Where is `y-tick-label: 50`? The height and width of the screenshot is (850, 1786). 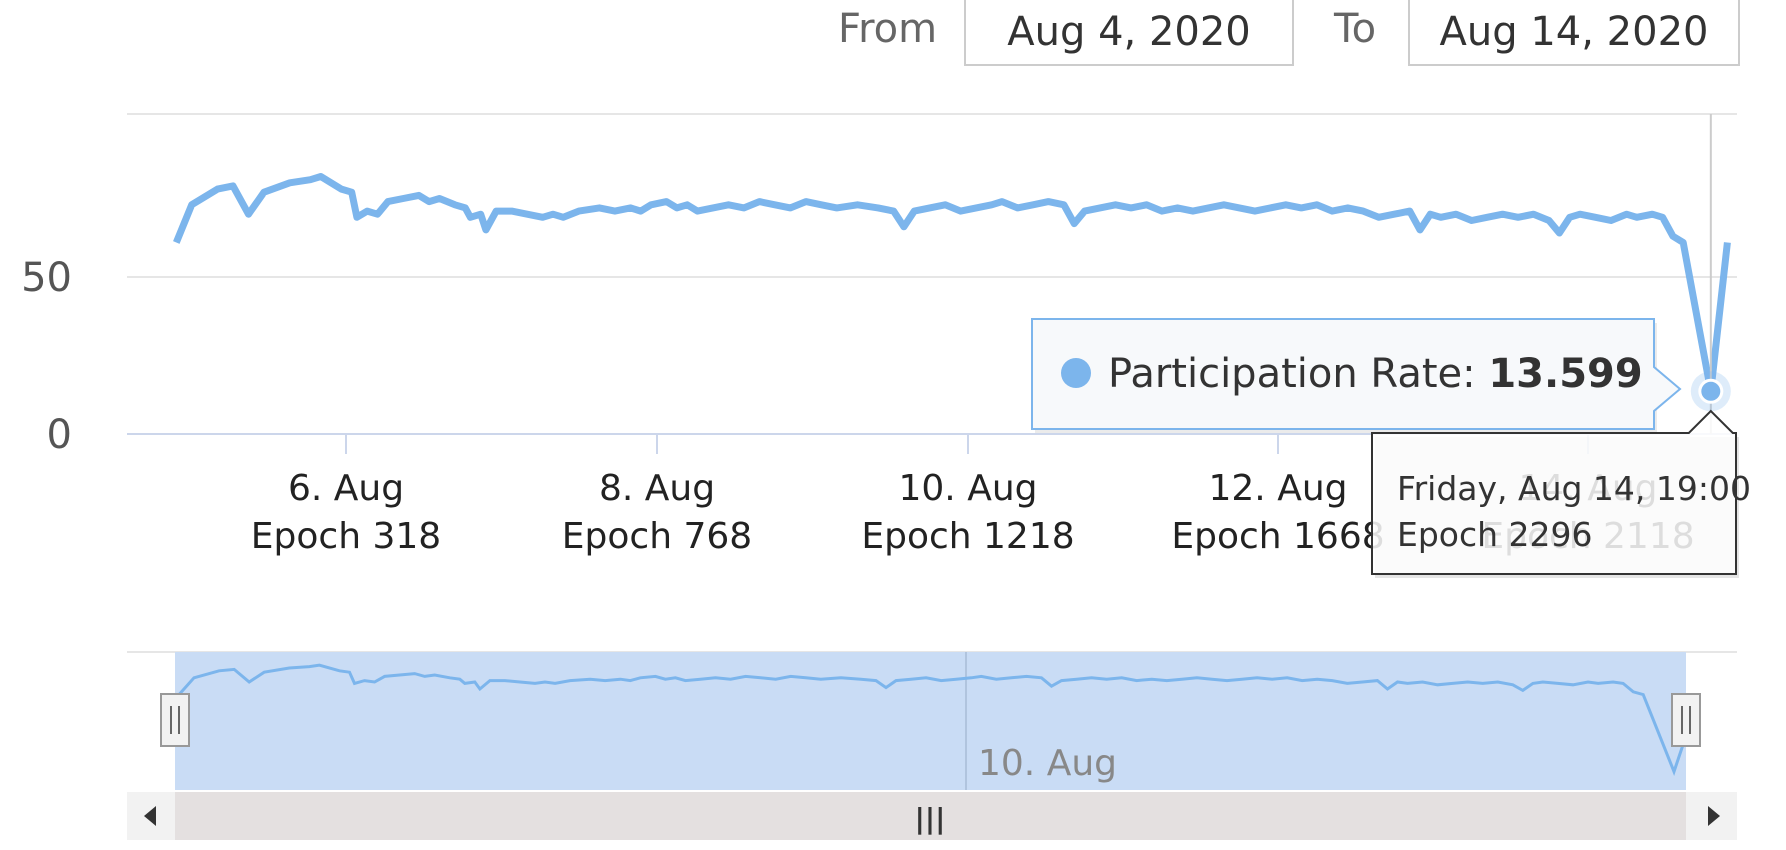
y-tick-label: 50 is located at coordinates (46, 278).